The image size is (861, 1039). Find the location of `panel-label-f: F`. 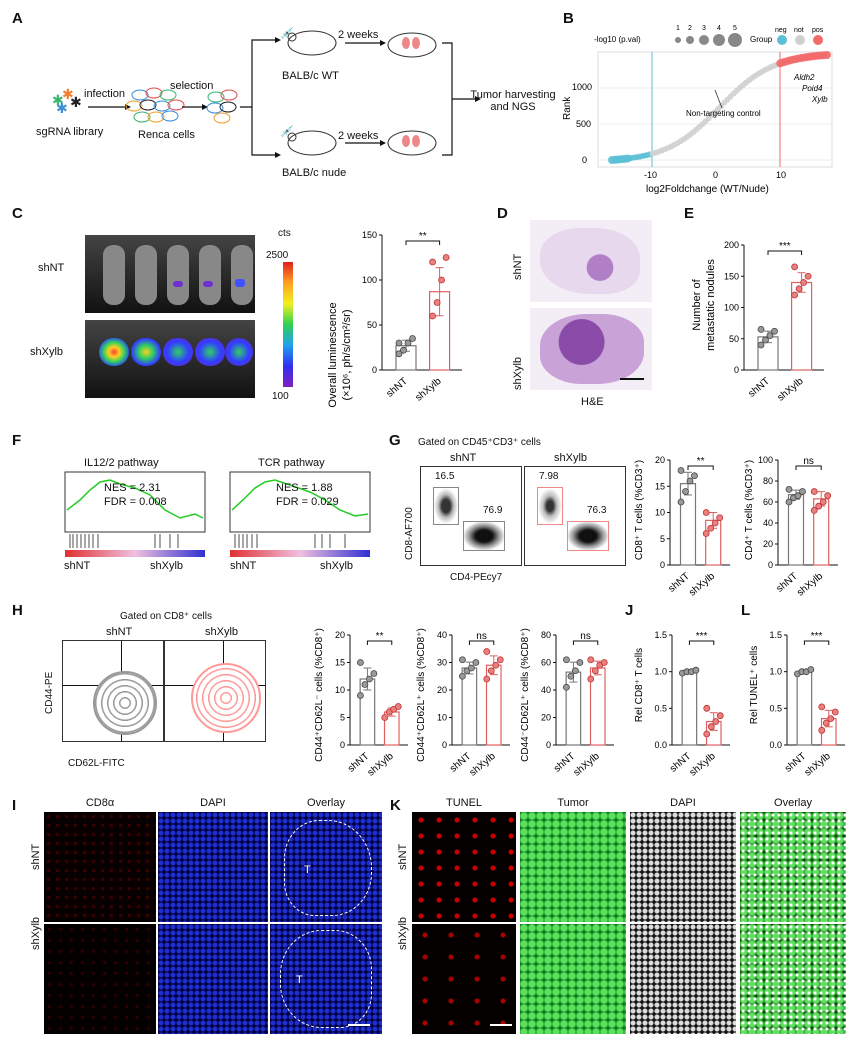

panel-label-f: F is located at coordinates (17, 440).